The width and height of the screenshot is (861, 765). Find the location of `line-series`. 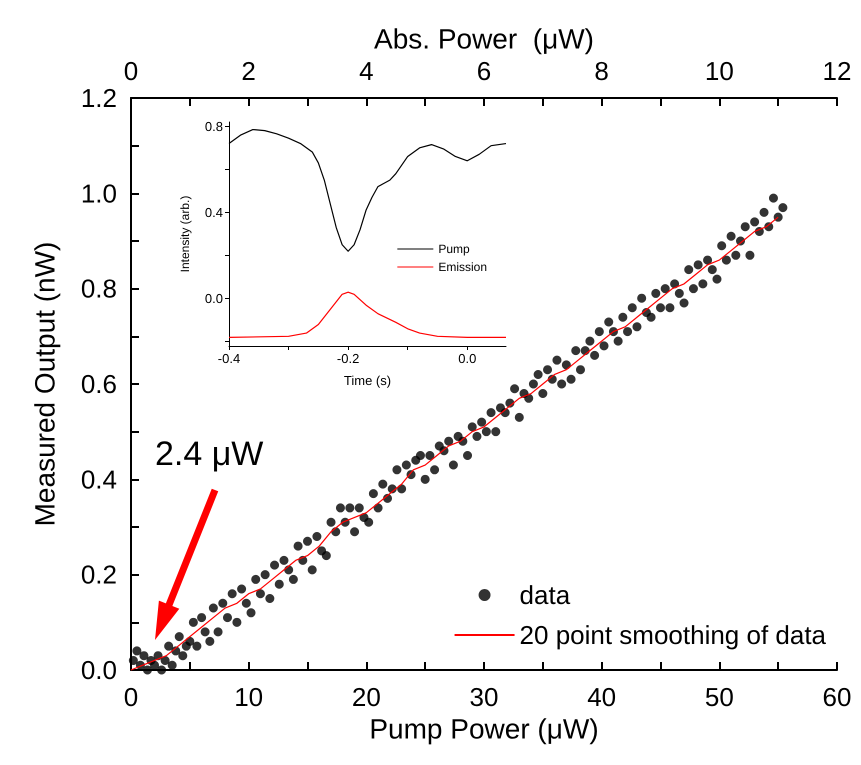

line-series is located at coordinates (367, 315).